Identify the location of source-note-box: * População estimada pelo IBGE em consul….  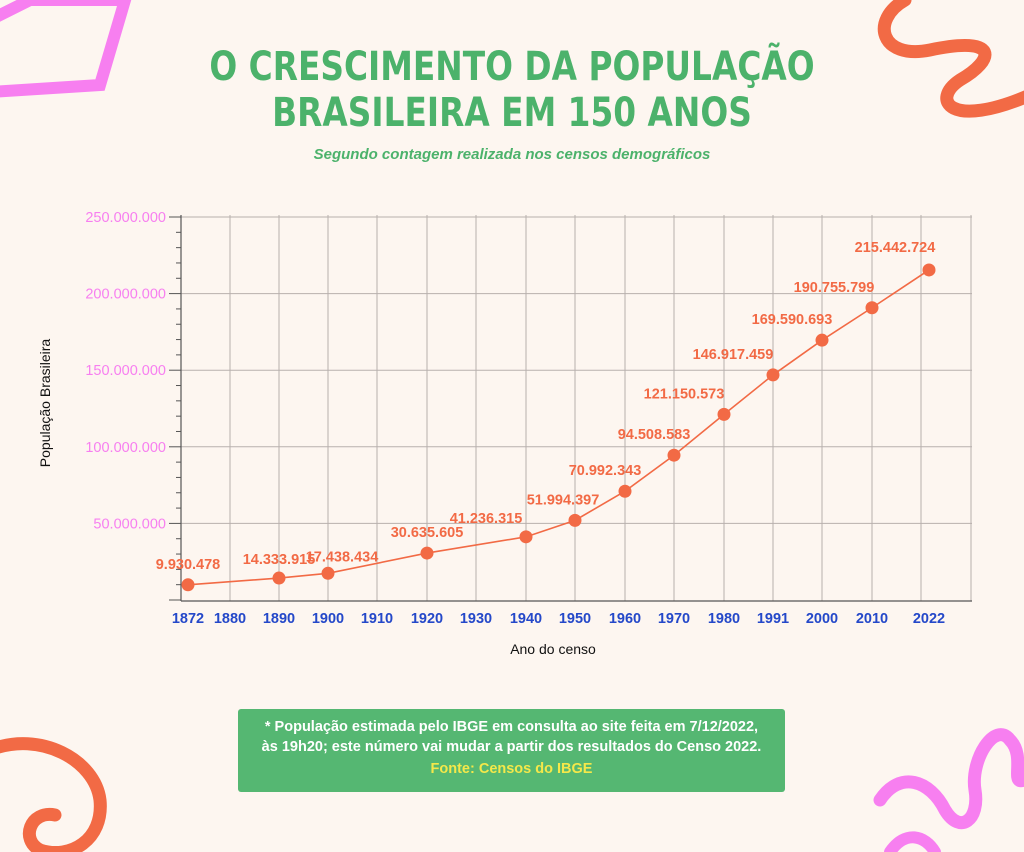
(511, 750).